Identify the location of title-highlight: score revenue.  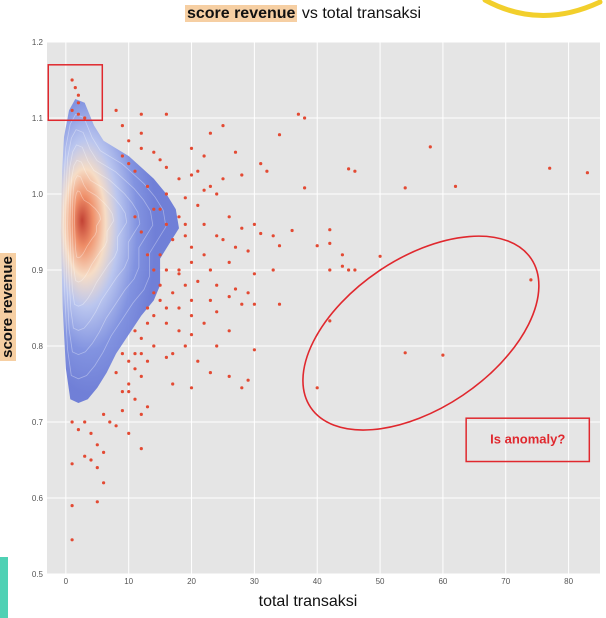
(241, 13).